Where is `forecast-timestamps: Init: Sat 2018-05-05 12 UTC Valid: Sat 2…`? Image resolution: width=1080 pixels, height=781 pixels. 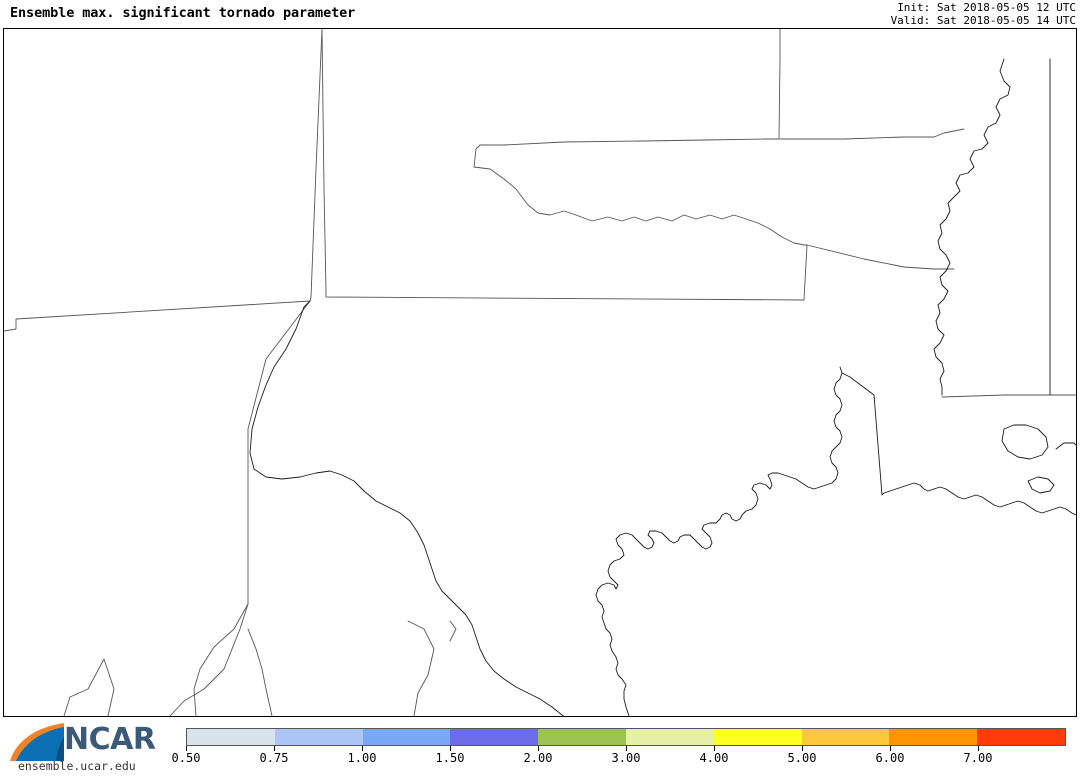
forecast-timestamps: Init: Sat 2018-05-05 12 UTC Valid: Sat 2… is located at coordinates (983, 14).